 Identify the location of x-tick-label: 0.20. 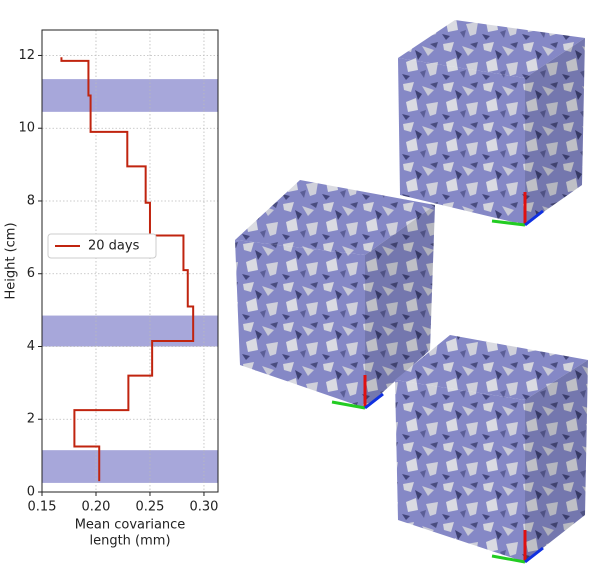
(96, 507).